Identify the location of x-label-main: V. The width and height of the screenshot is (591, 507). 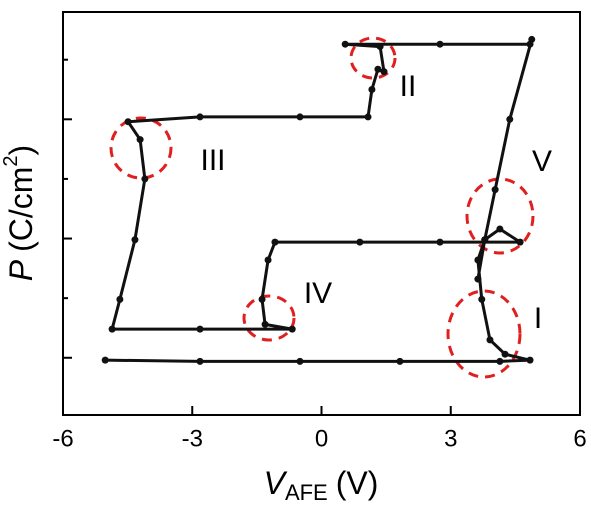
(276, 483).